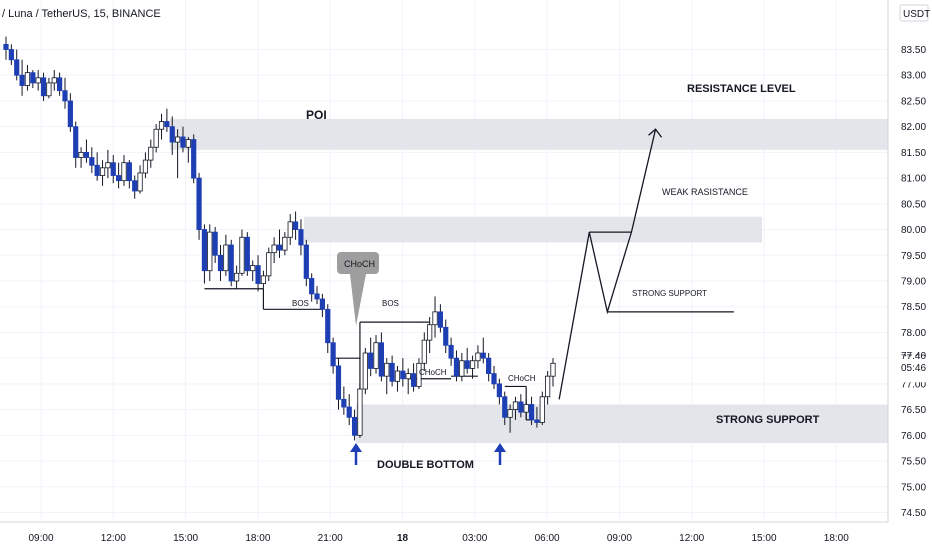 The height and width of the screenshot is (550, 932). Describe the element at coordinates (390, 303) in the screenshot. I see `bos-label-2: BOS` at that location.